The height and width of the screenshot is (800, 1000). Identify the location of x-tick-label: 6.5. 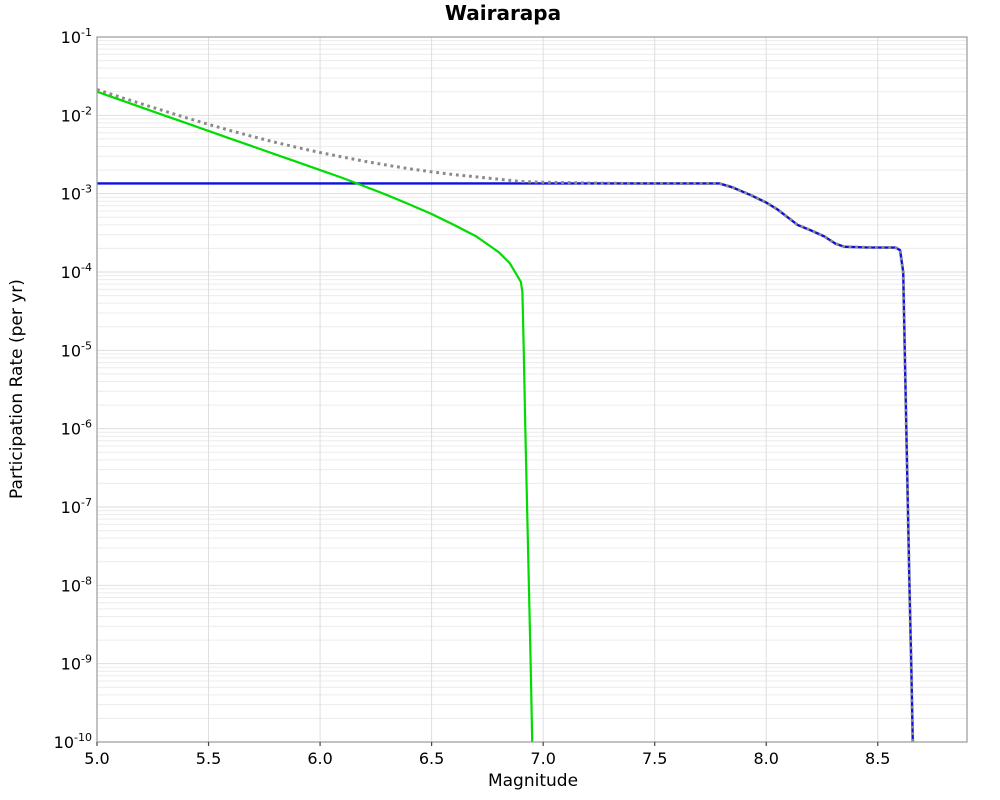
(431, 758).